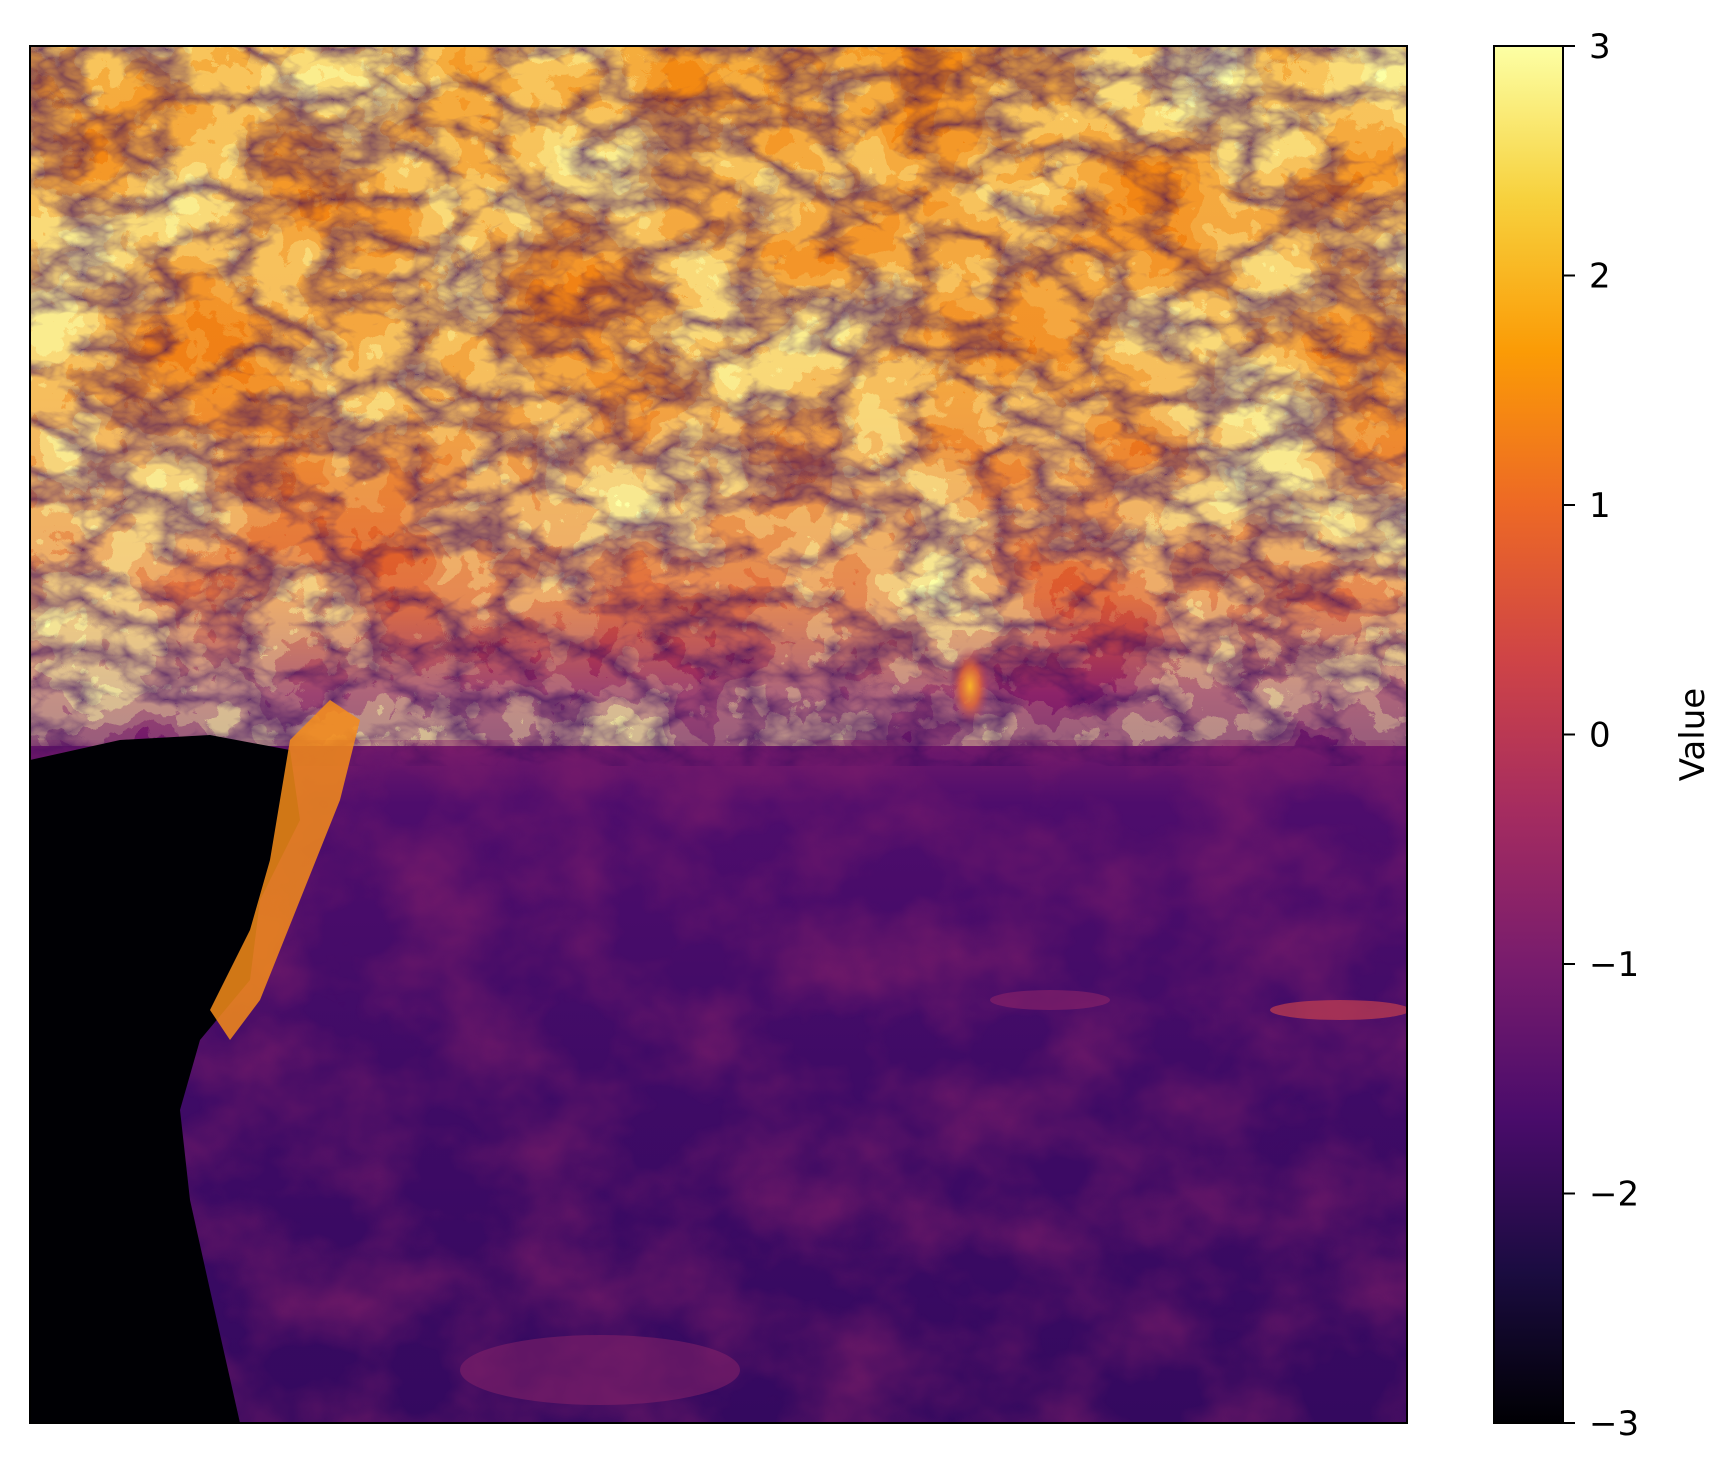  Describe the element at coordinates (1528, 734) in the screenshot. I see `colorbar-gradient` at that location.